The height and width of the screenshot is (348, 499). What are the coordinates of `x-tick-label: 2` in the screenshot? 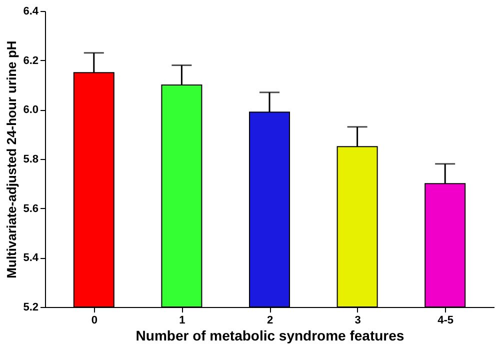 It's located at (270, 320).